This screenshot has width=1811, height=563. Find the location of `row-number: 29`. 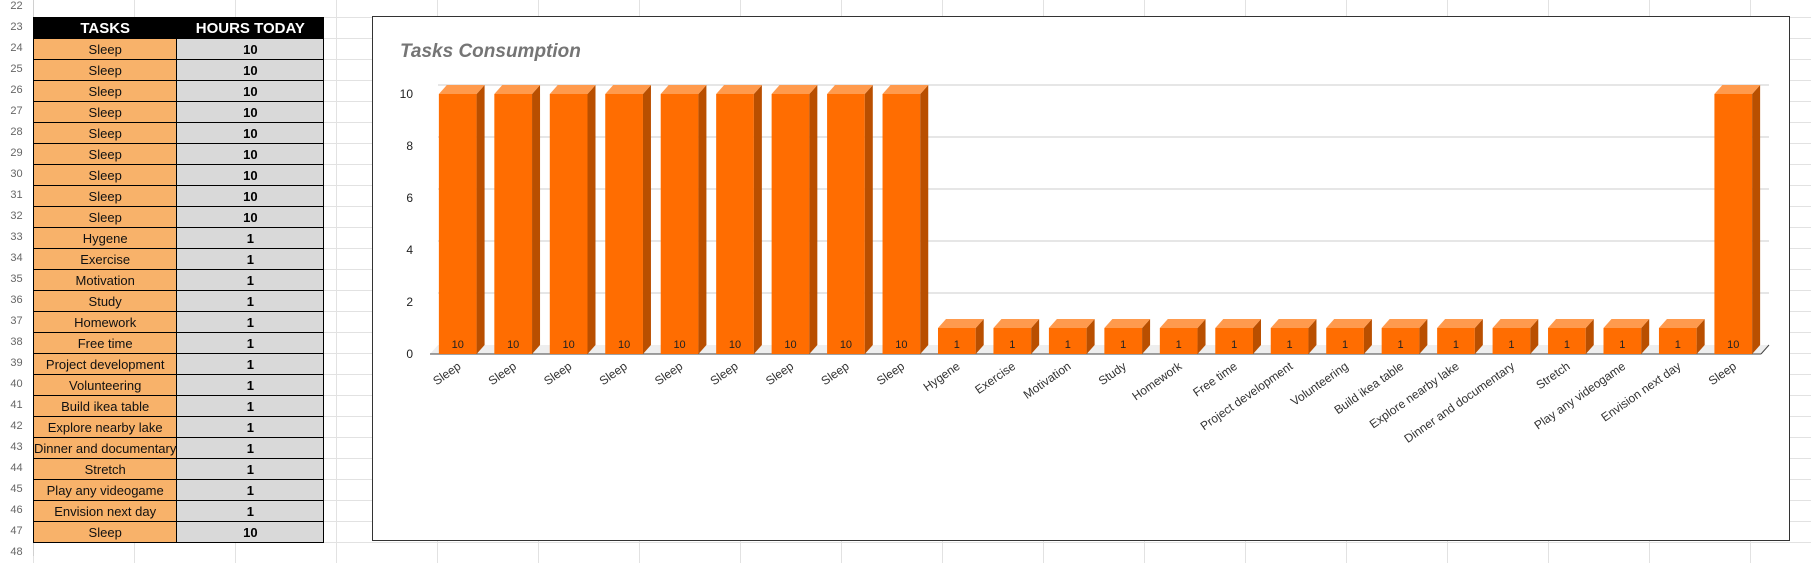

row-number: 29 is located at coordinates (16, 153).